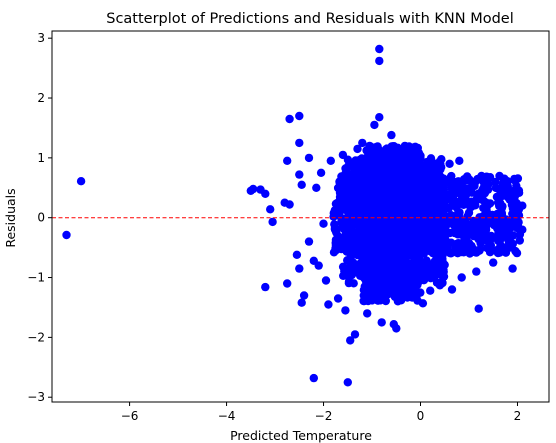  Describe the element at coordinates (41, 38) in the screenshot. I see `y-tick-label: 3` at that location.